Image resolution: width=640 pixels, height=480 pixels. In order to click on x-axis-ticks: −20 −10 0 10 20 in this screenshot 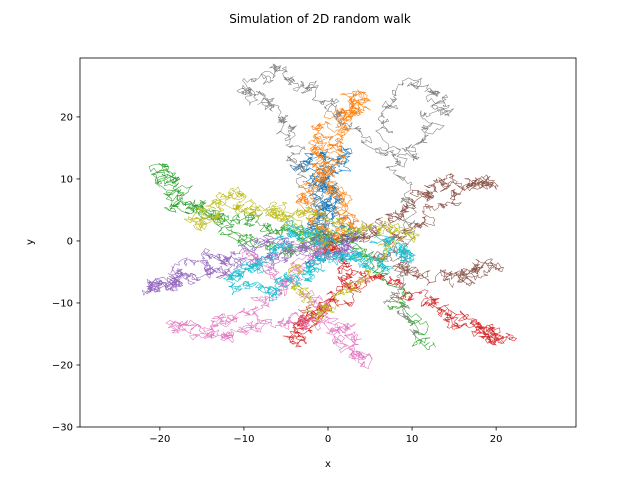, I will do `click(326, 436)`.